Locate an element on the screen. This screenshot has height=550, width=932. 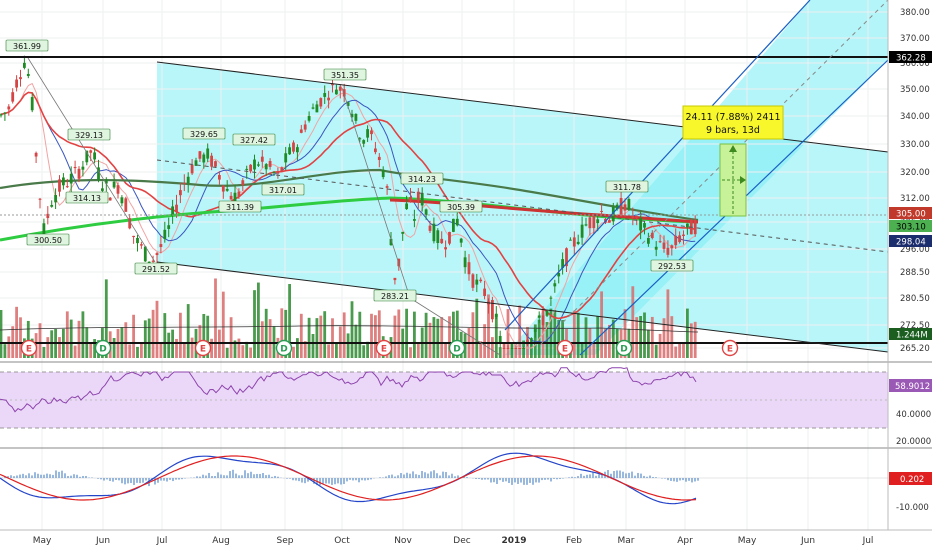
desc-channel-bottom is located at coordinates (522, 307).